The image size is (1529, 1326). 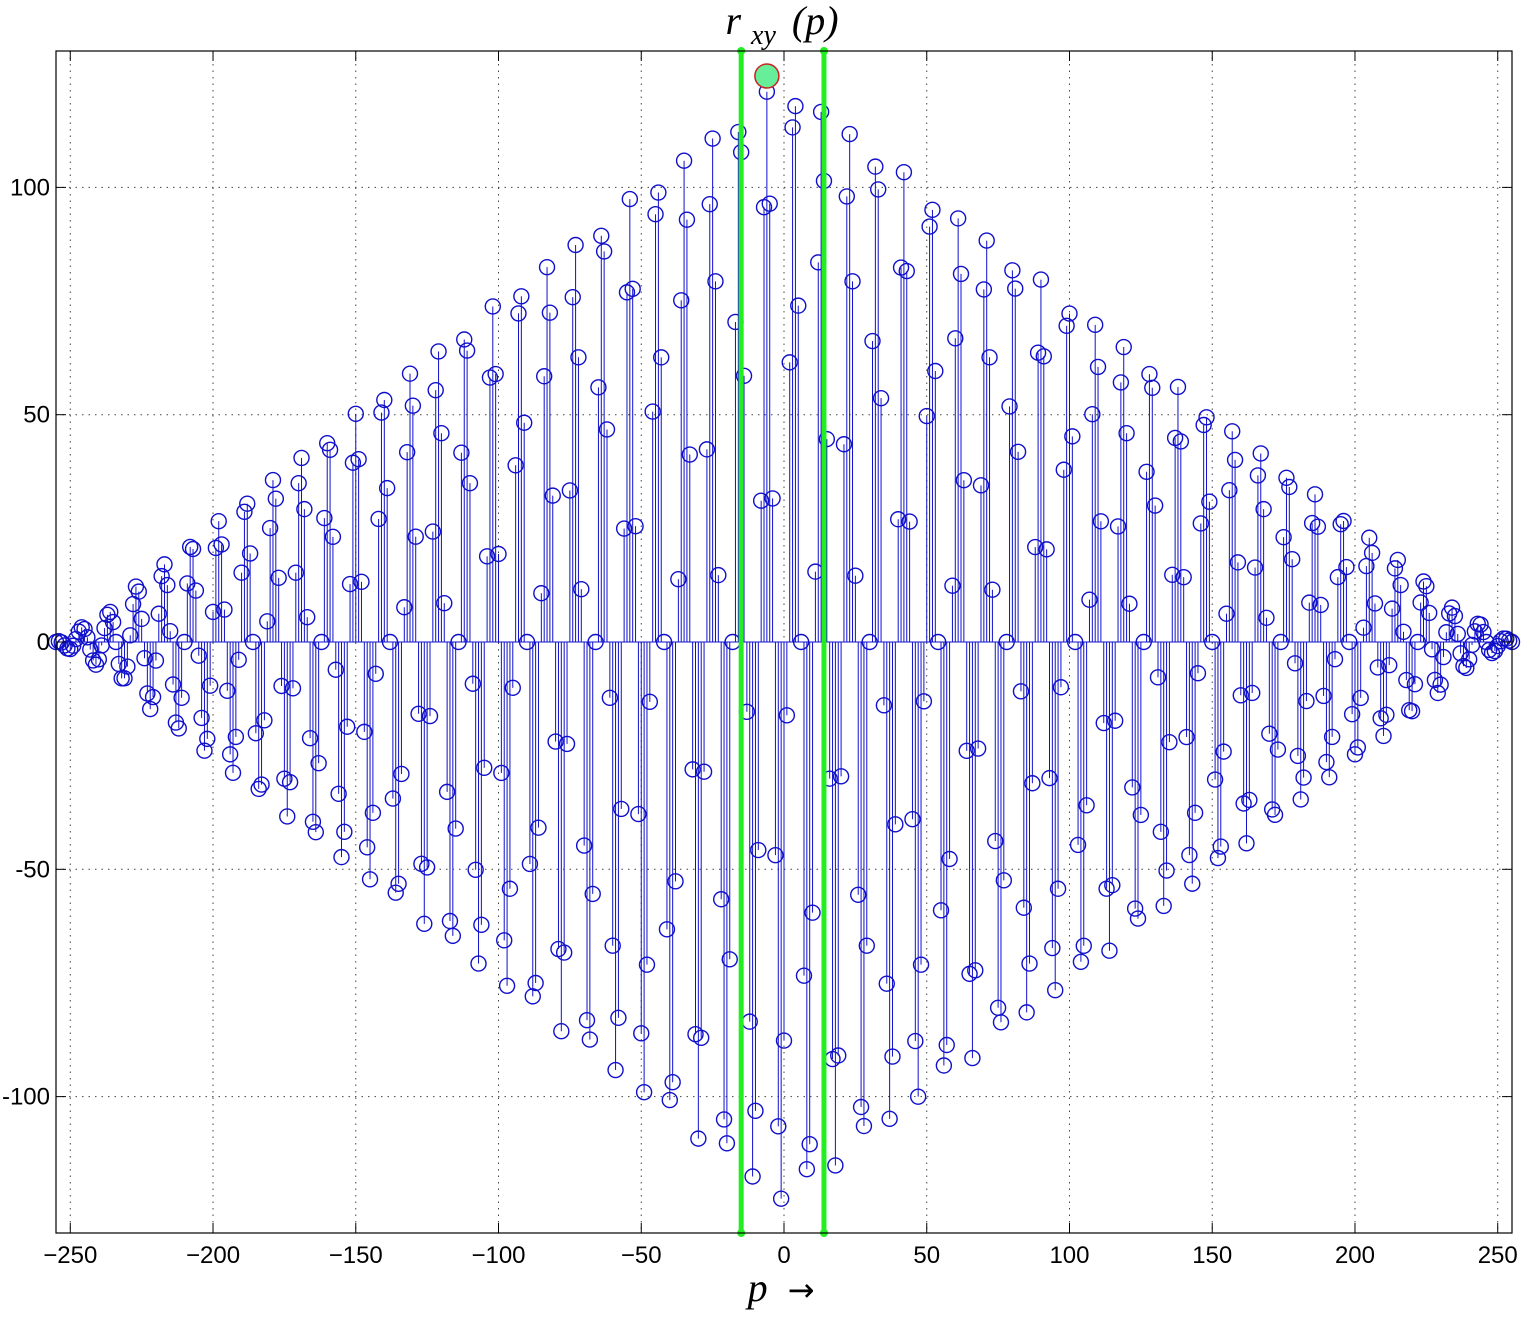 I want to click on peak-marker-layer, so click(x=767, y=76).